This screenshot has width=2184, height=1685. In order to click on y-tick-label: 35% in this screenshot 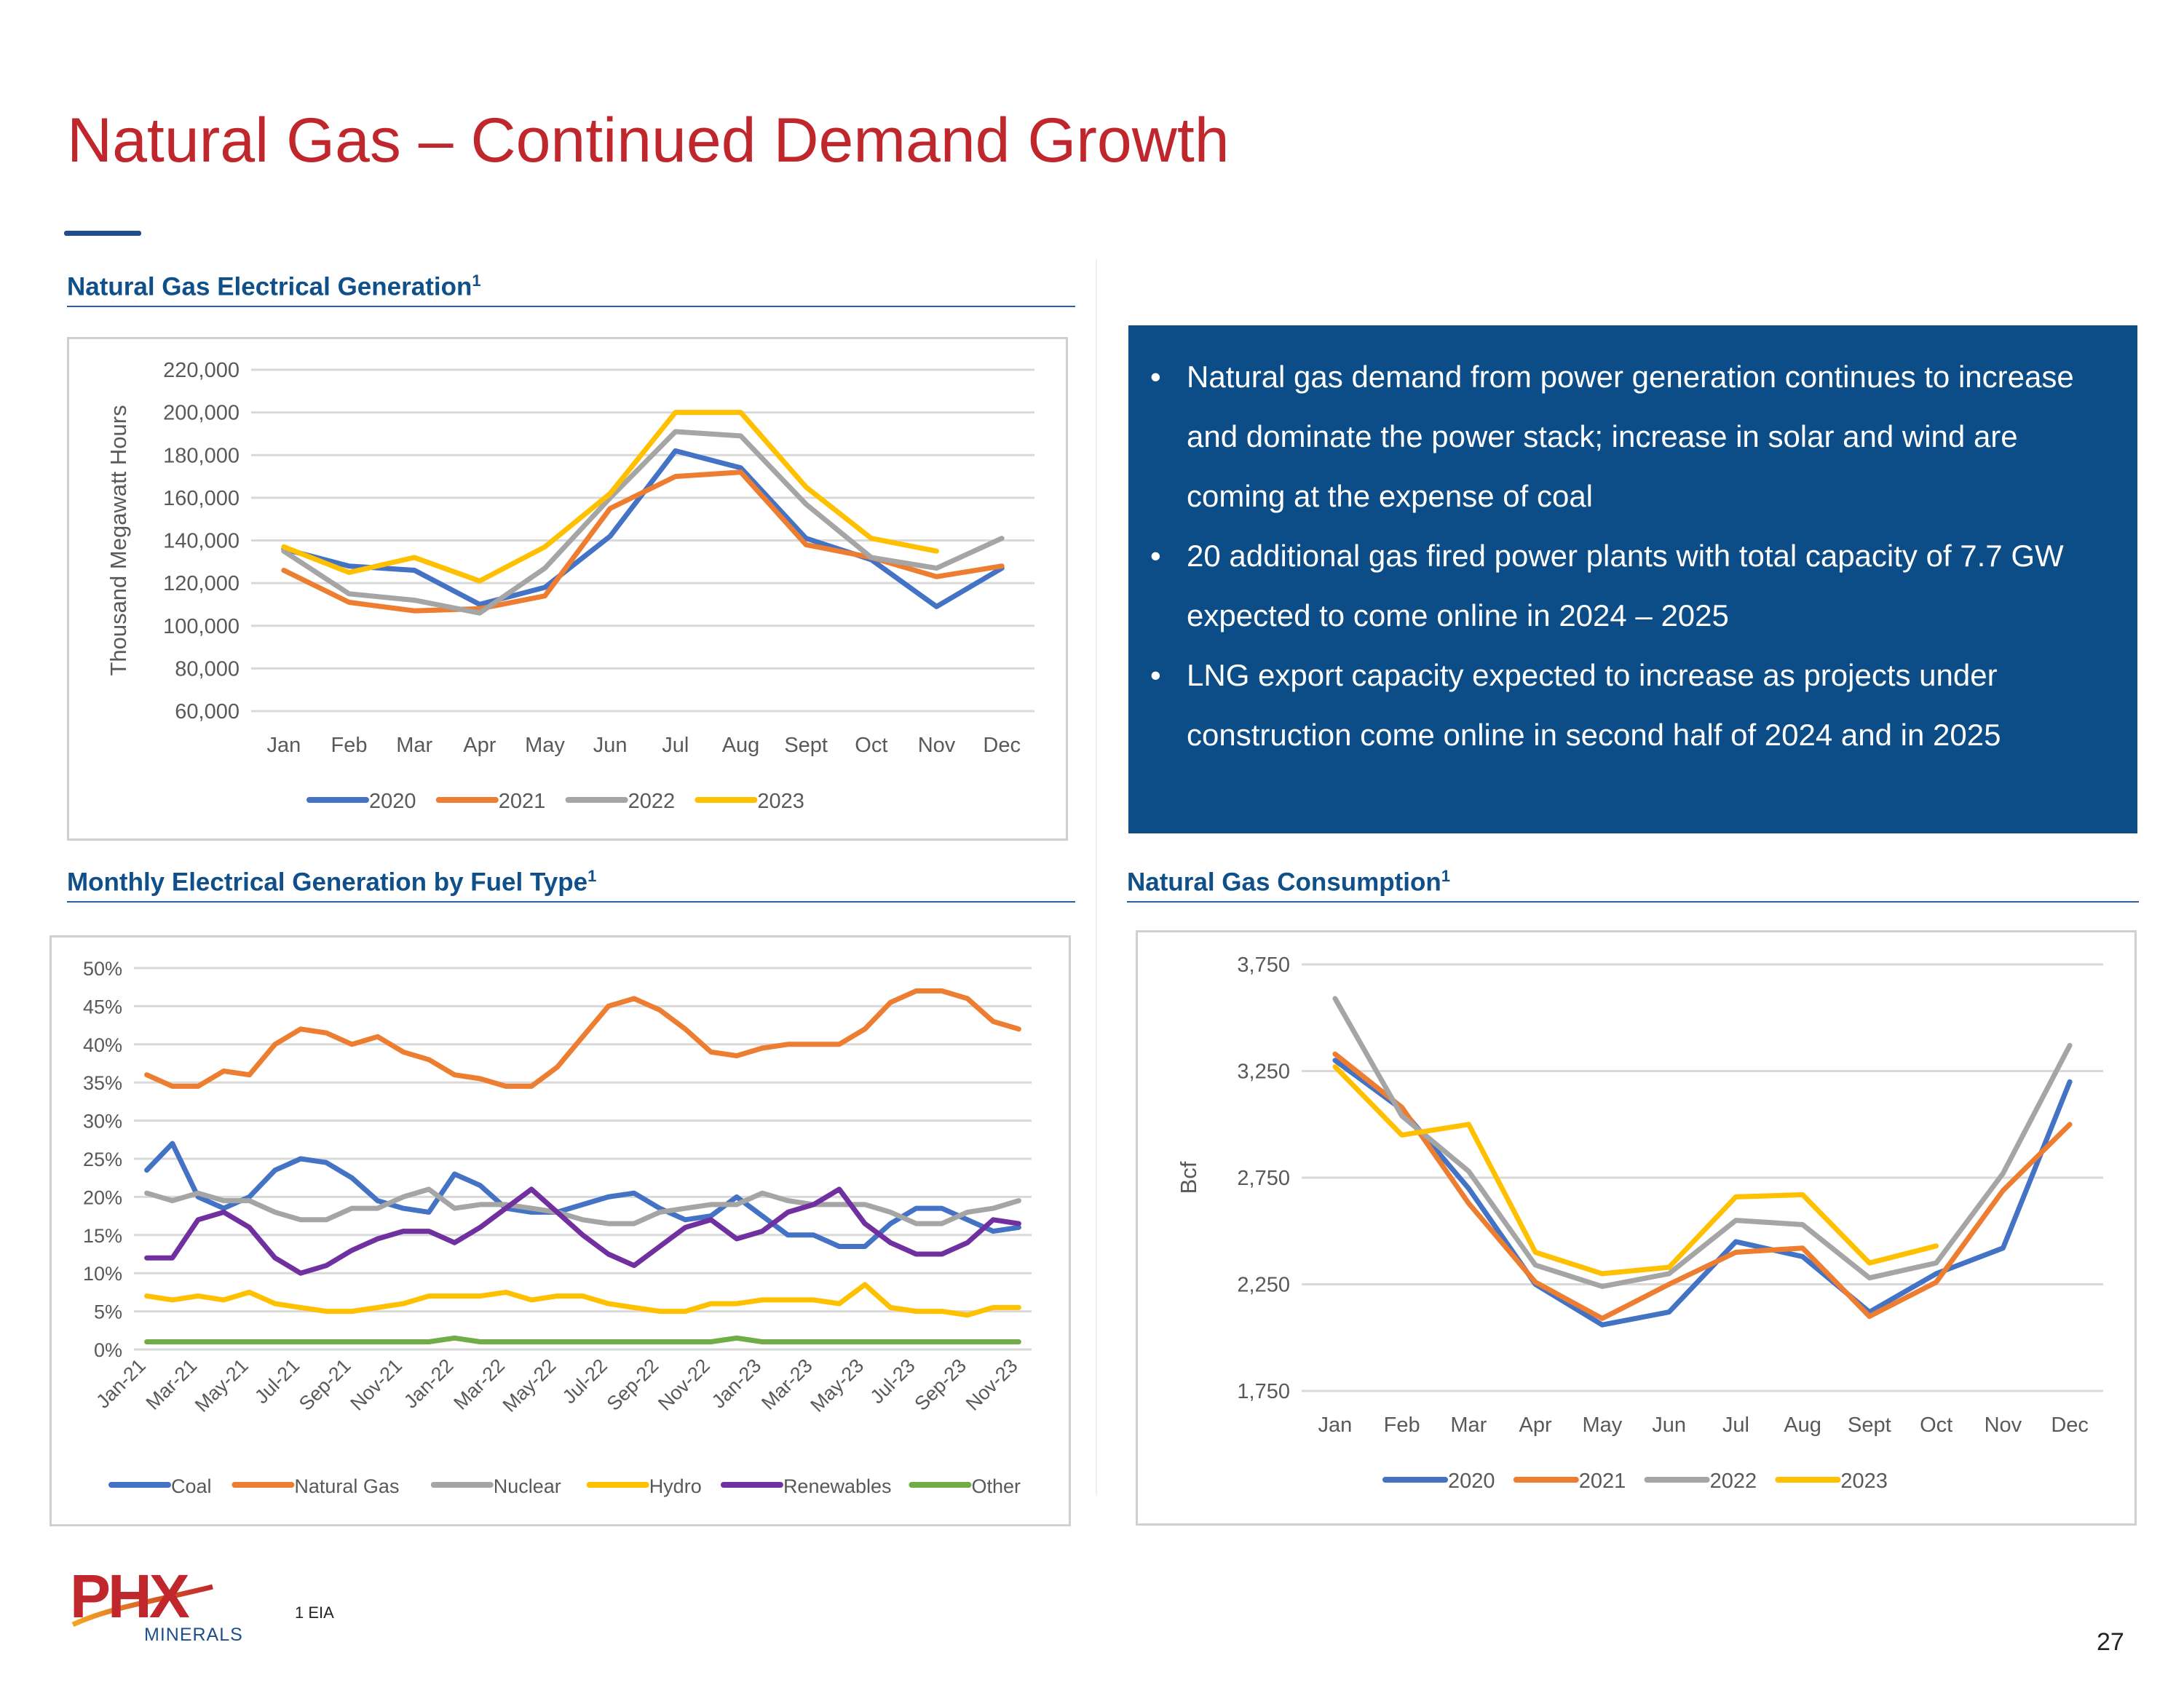, I will do `click(102, 1083)`.